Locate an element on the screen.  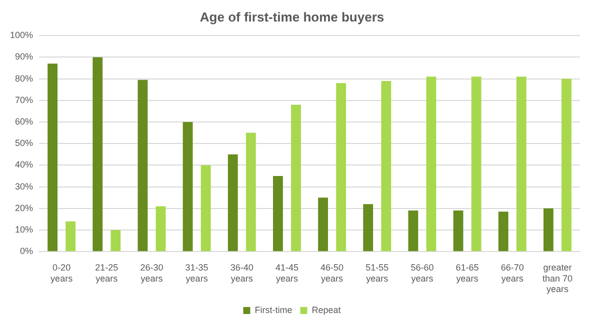
x-tick-label: 46-50 years is located at coordinates (332, 273).